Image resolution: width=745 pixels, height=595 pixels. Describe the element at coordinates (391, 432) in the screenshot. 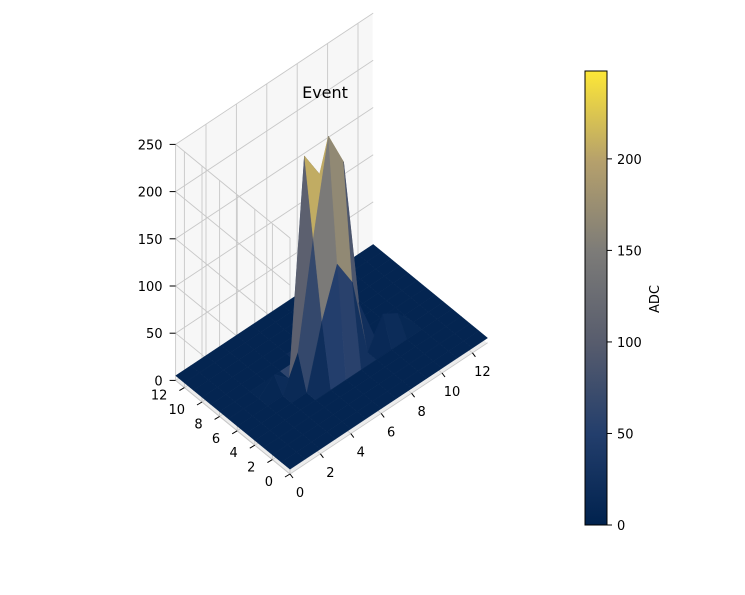

I see `x-tick-label: 6` at that location.